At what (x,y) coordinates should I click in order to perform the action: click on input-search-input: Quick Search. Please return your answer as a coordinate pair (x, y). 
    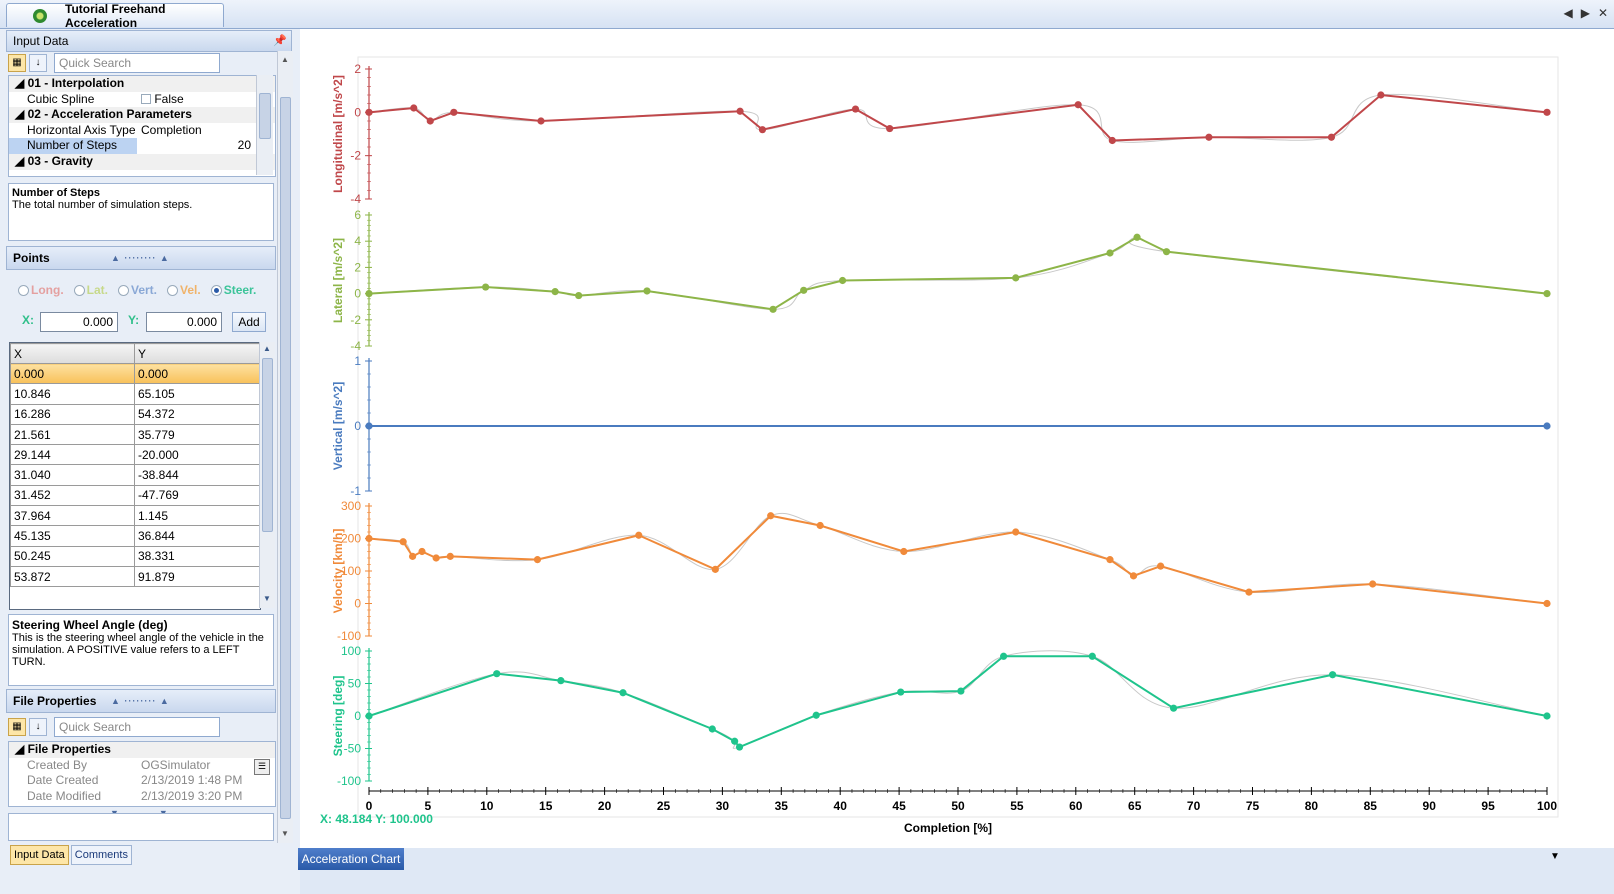
    Looking at the image, I should click on (137, 63).